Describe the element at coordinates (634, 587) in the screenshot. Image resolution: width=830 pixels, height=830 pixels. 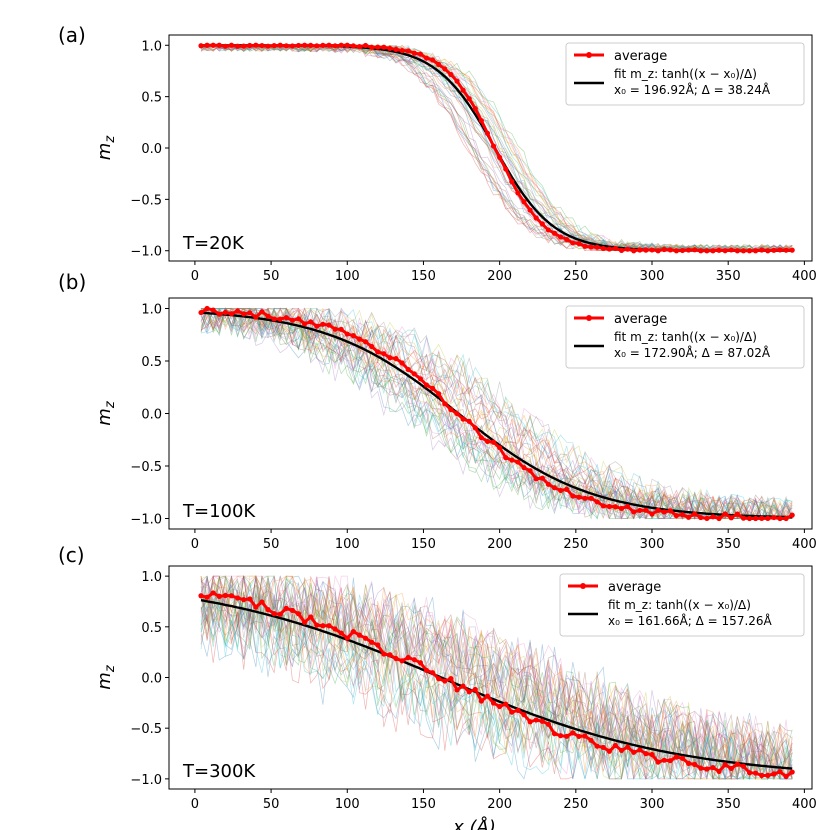
I see `legend-average-label: average` at that location.